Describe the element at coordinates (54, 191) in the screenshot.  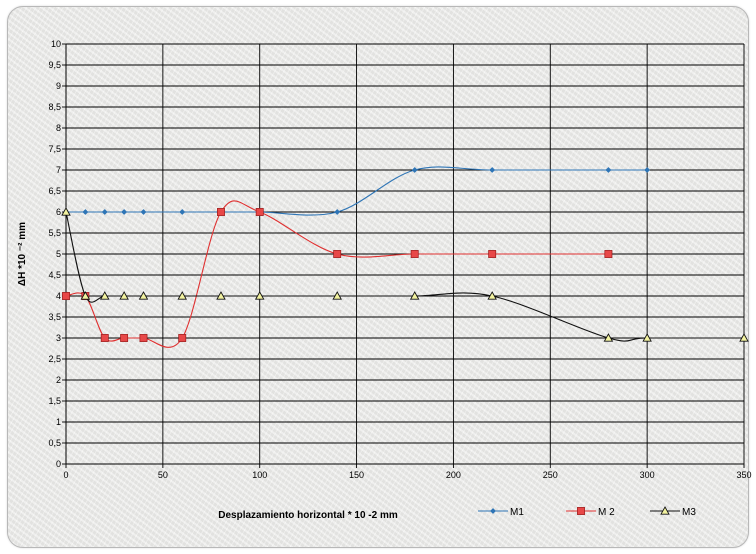
I see `y-tick-label: 6,5` at that location.